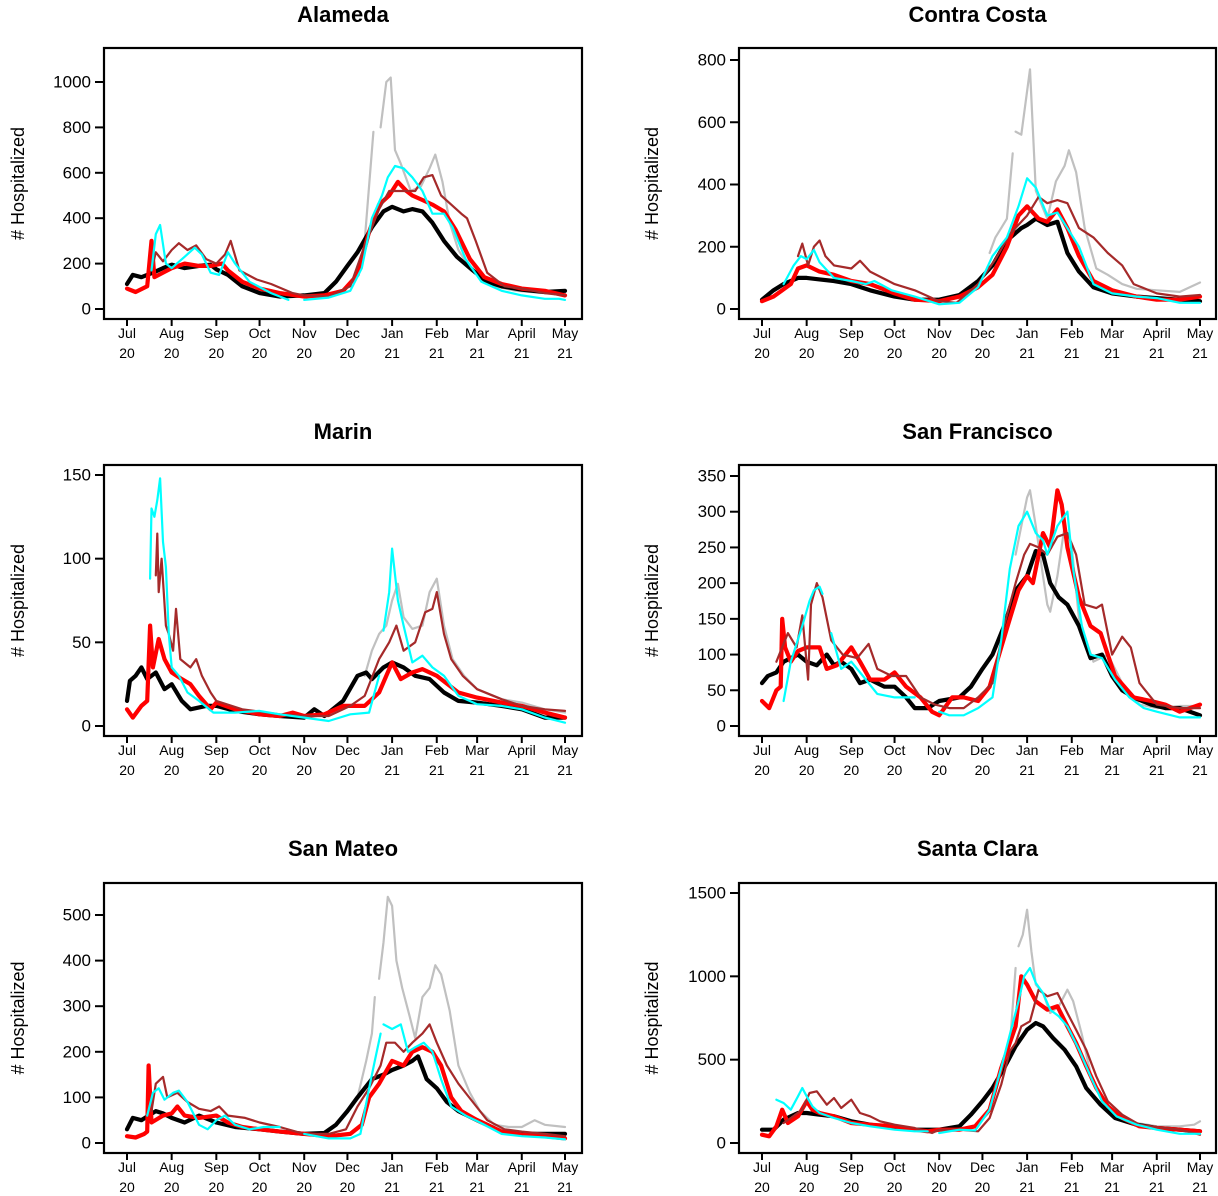  Describe the element at coordinates (392, 750) in the screenshot. I see `x-tick-label-month: Jan` at that location.